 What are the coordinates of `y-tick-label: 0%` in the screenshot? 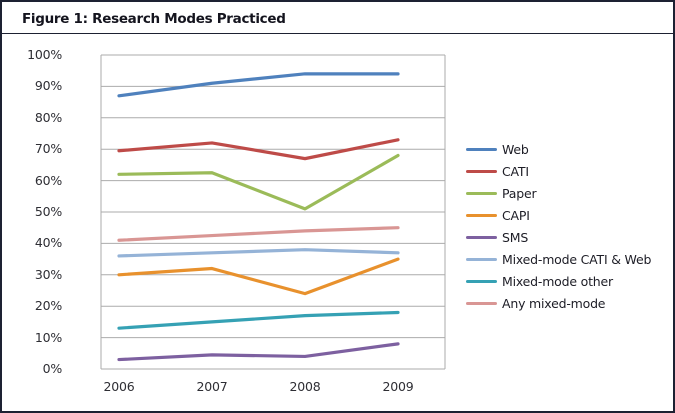 It's located at (52, 368).